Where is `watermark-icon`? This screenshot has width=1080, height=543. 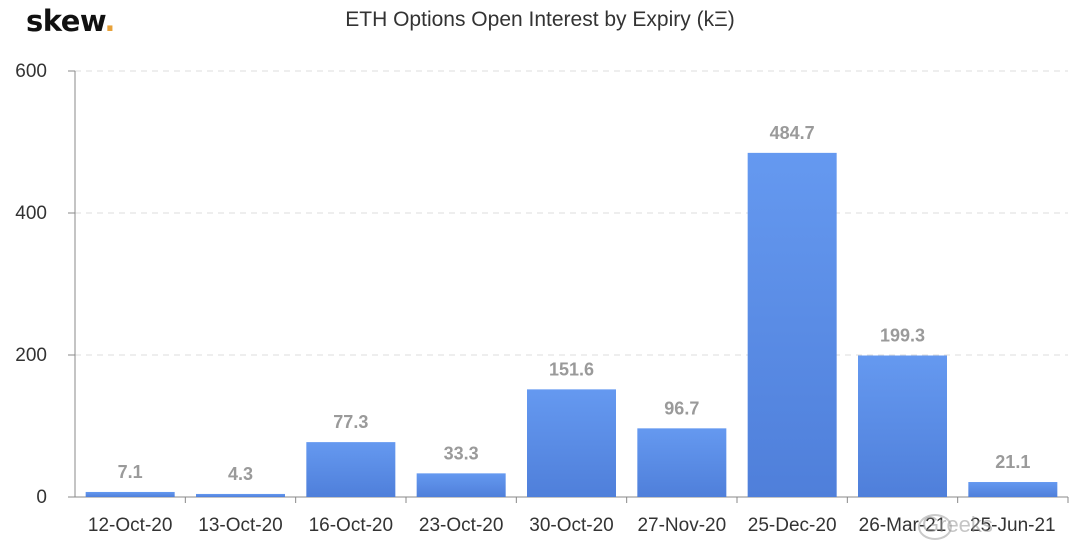 watermark-icon is located at coordinates (935, 527).